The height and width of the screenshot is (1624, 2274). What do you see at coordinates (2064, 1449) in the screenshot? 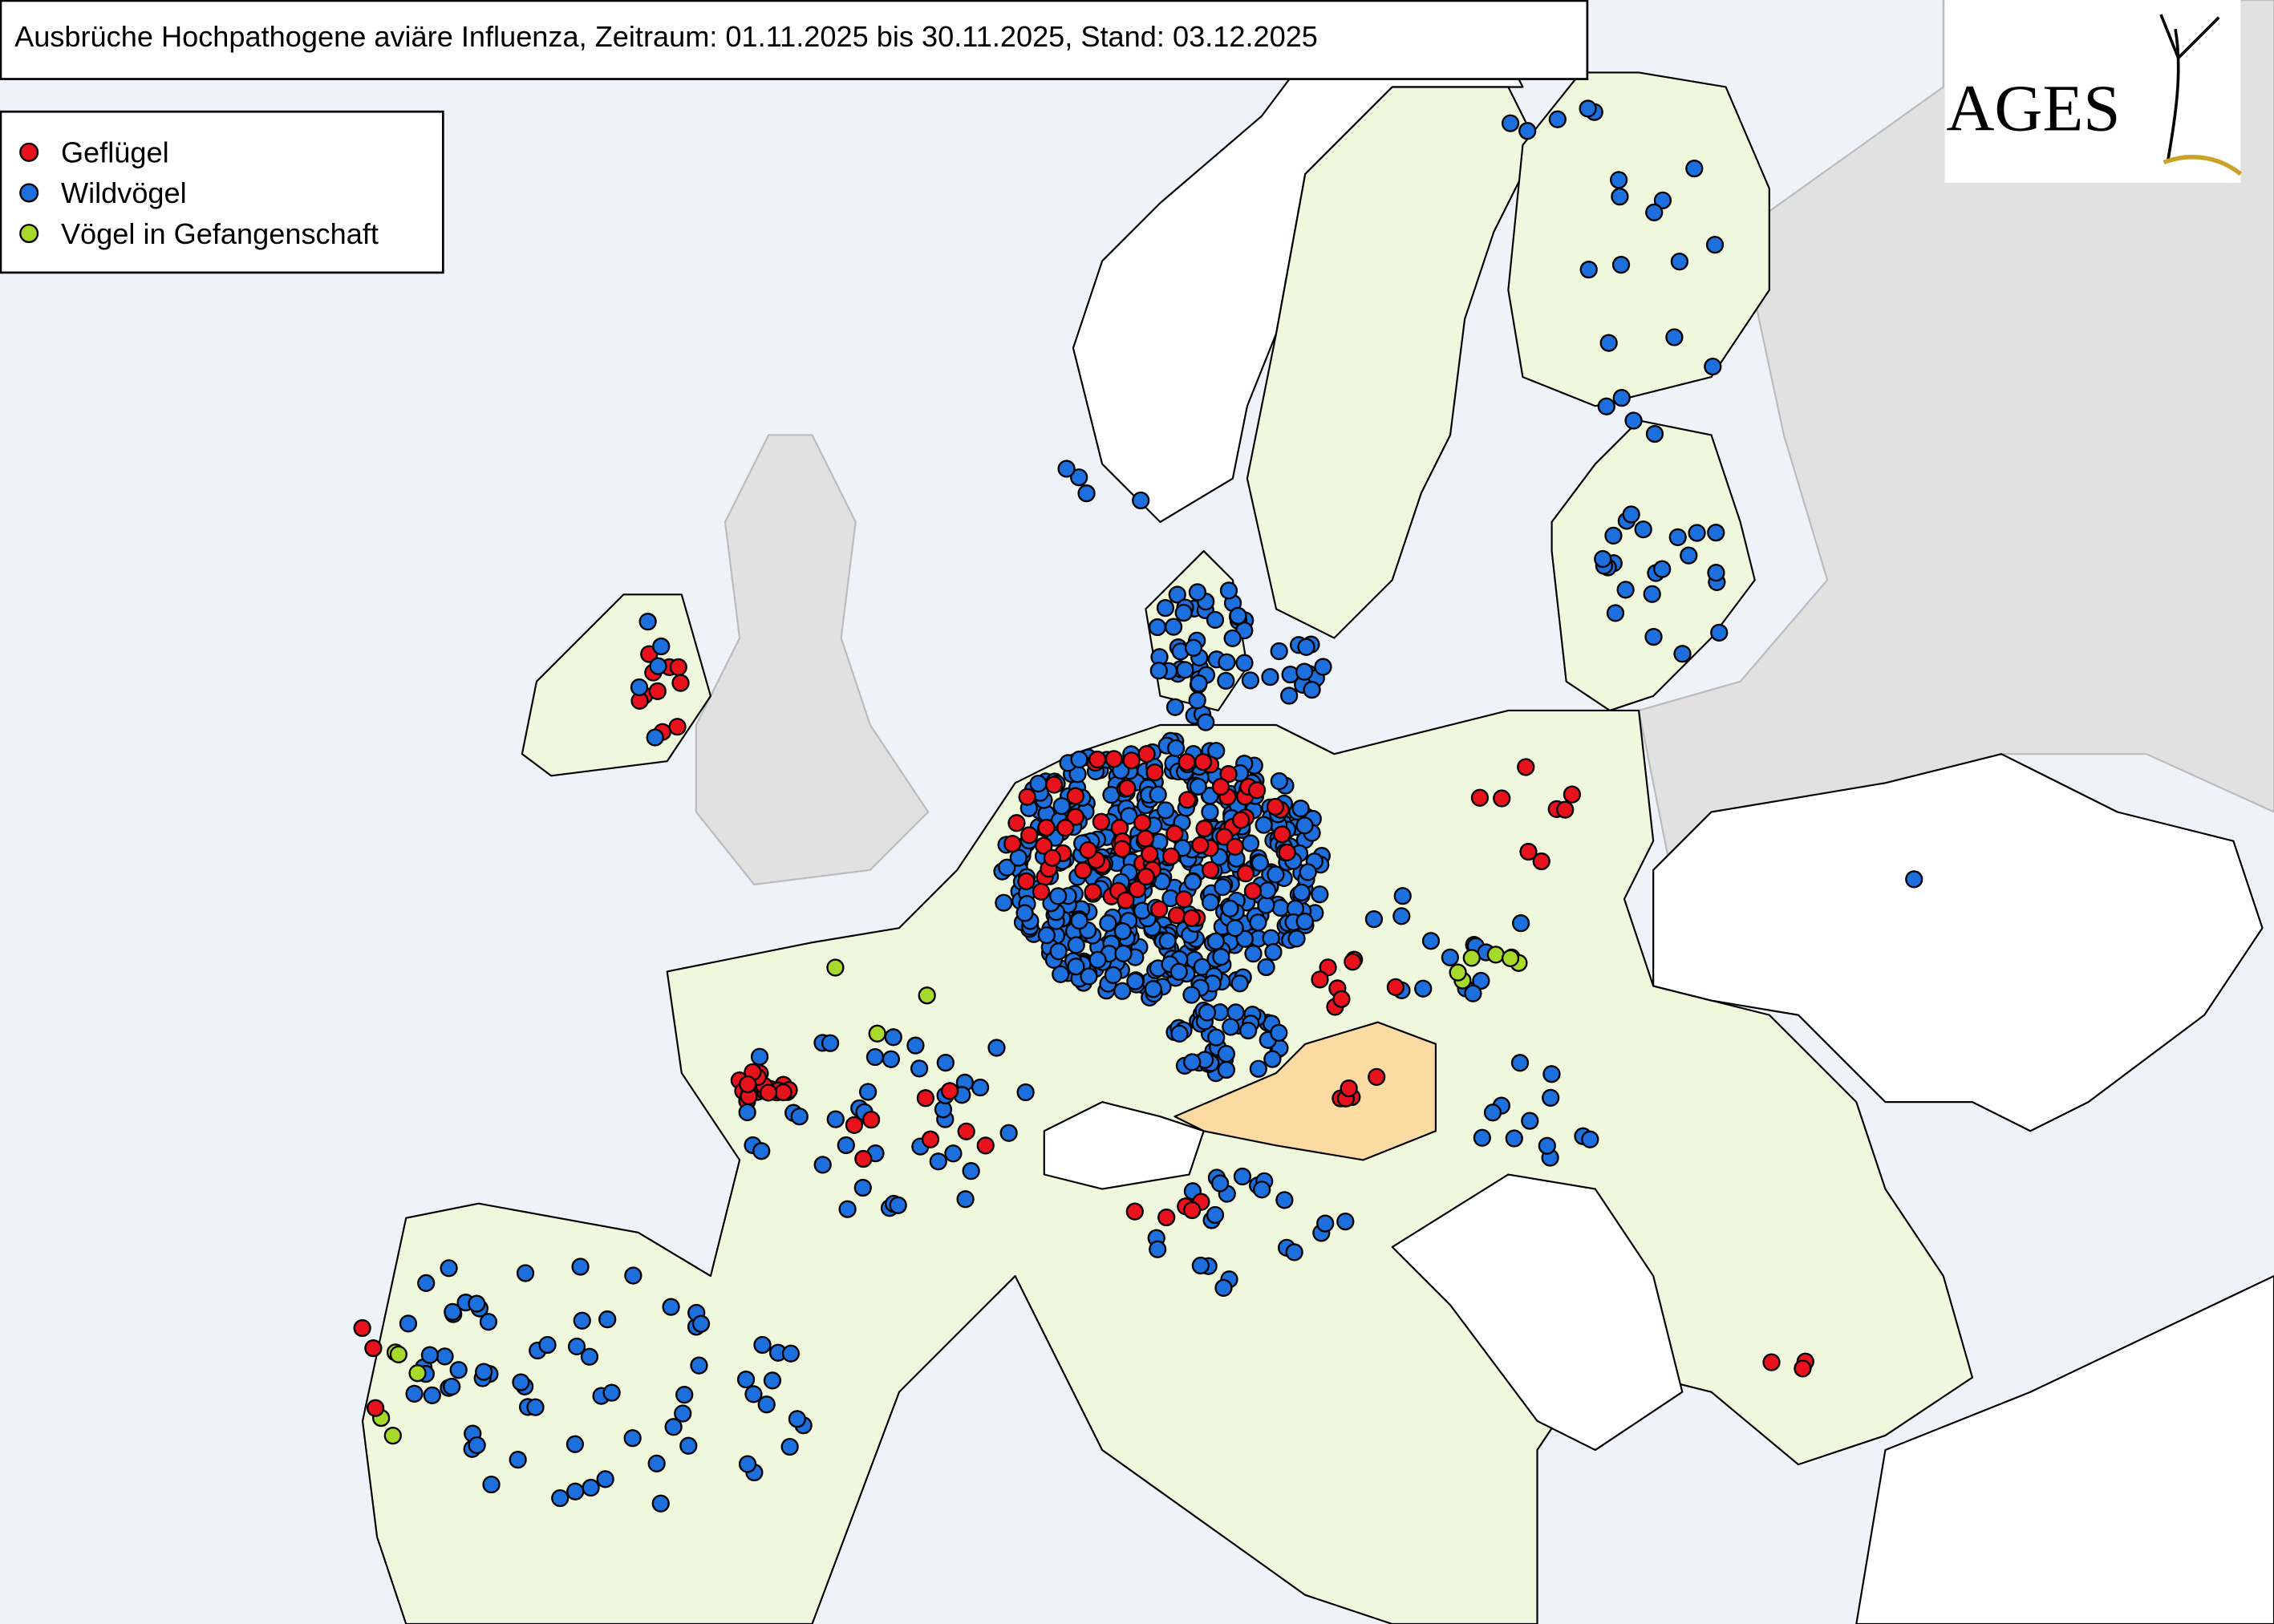
I see `turkey` at bounding box center [2064, 1449].